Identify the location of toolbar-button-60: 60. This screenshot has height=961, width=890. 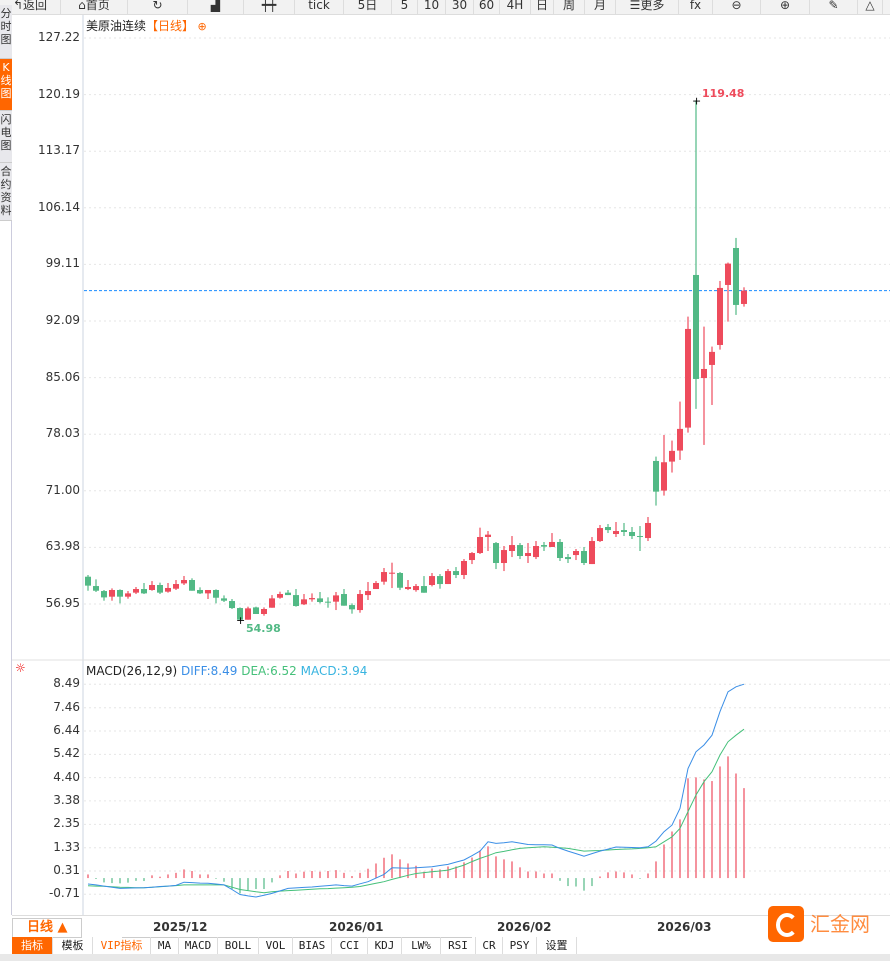
(487, 7).